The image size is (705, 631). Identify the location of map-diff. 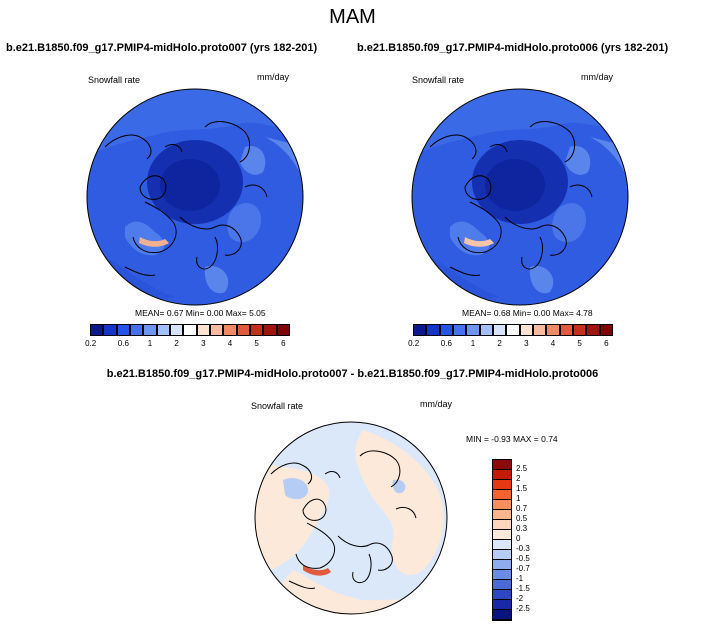
(351, 518).